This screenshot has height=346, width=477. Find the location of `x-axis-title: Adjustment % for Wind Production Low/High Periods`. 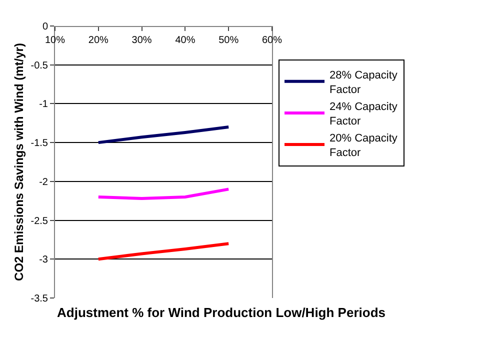

x-axis-title: Adjustment % for Wind Production Low/High Periods is located at coordinates (221, 312).